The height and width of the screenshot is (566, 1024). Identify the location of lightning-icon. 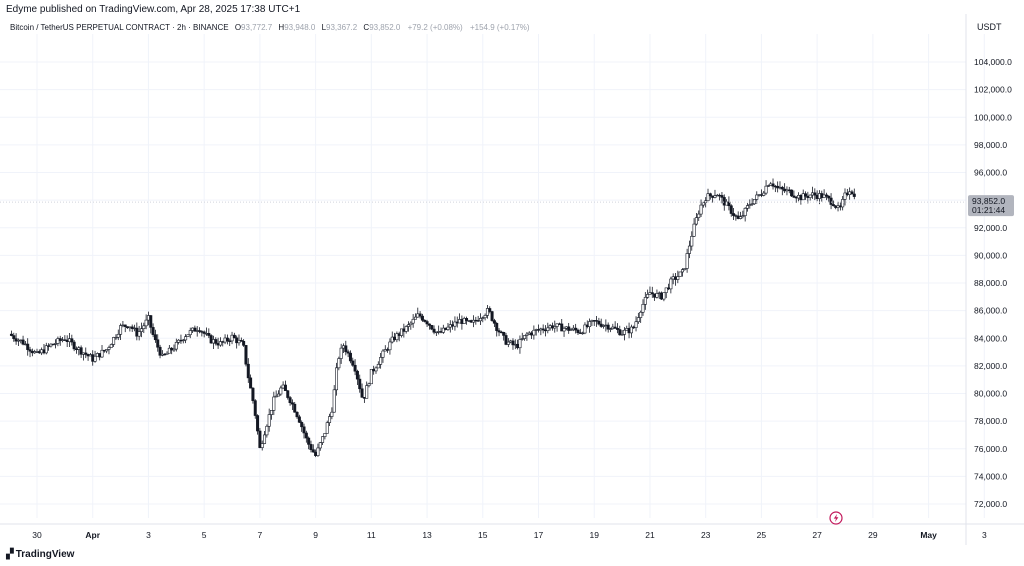
(836, 518).